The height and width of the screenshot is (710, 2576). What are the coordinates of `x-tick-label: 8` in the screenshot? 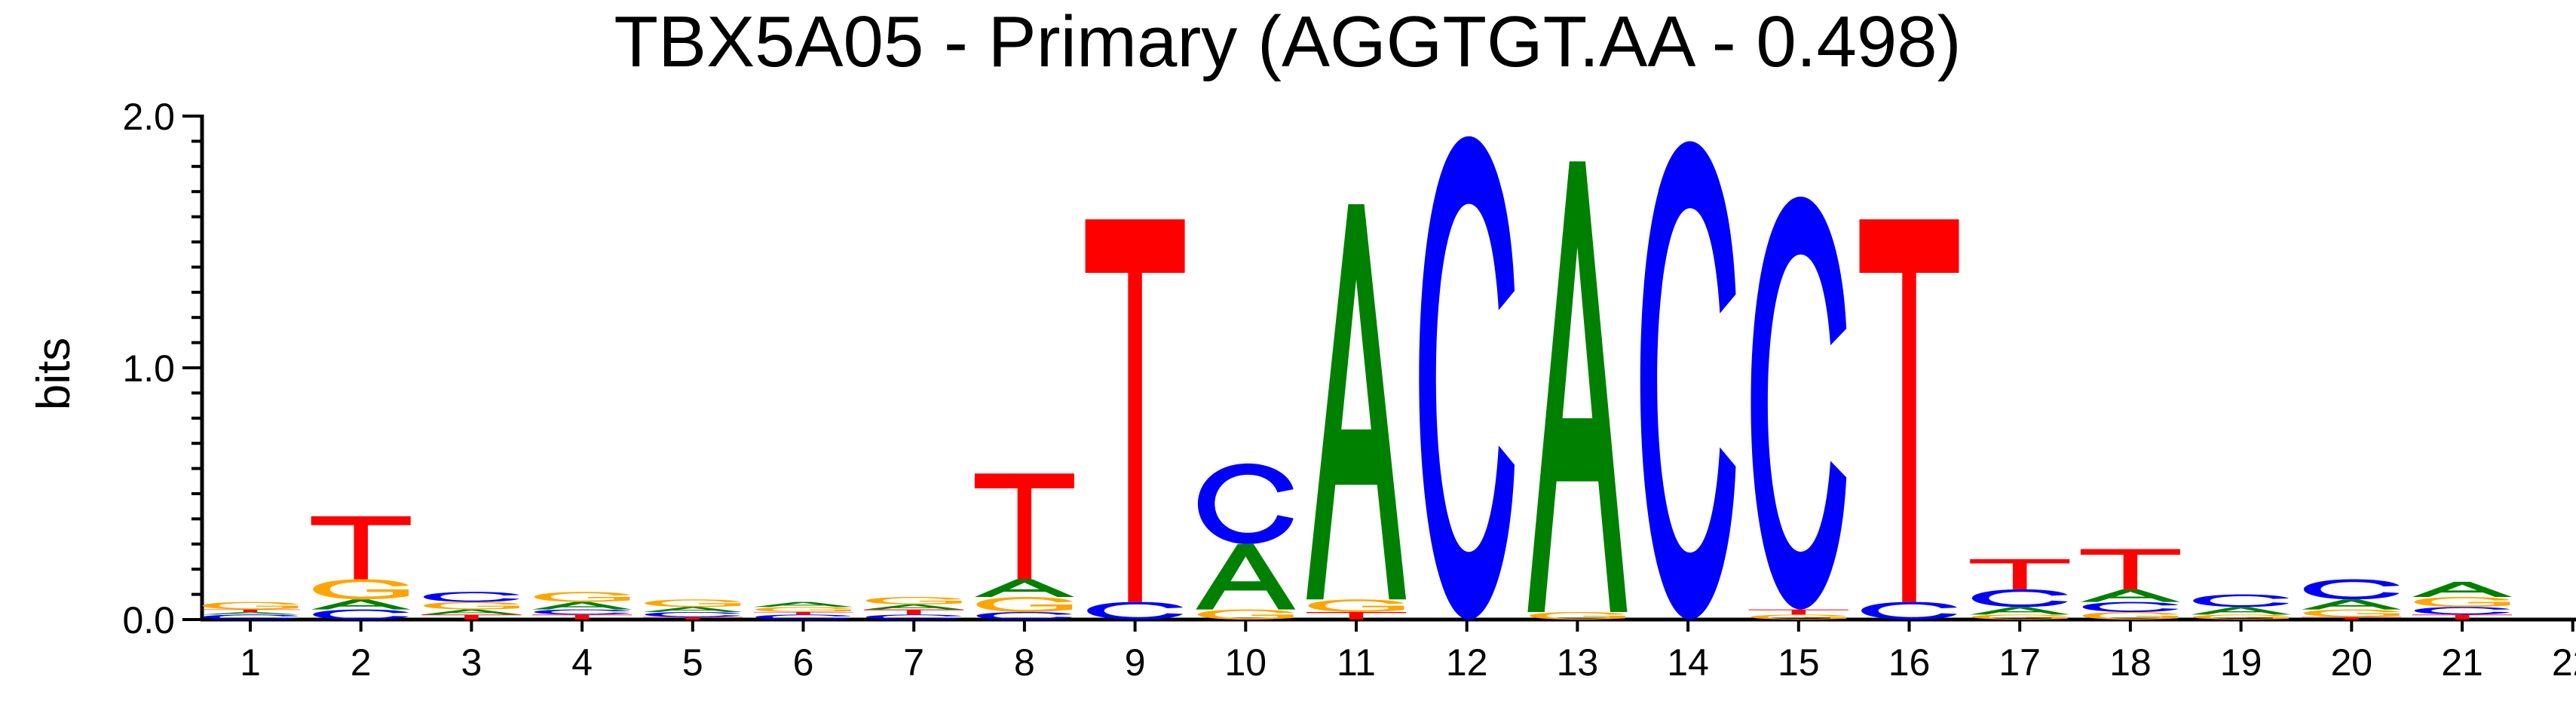 It's located at (1024, 663).